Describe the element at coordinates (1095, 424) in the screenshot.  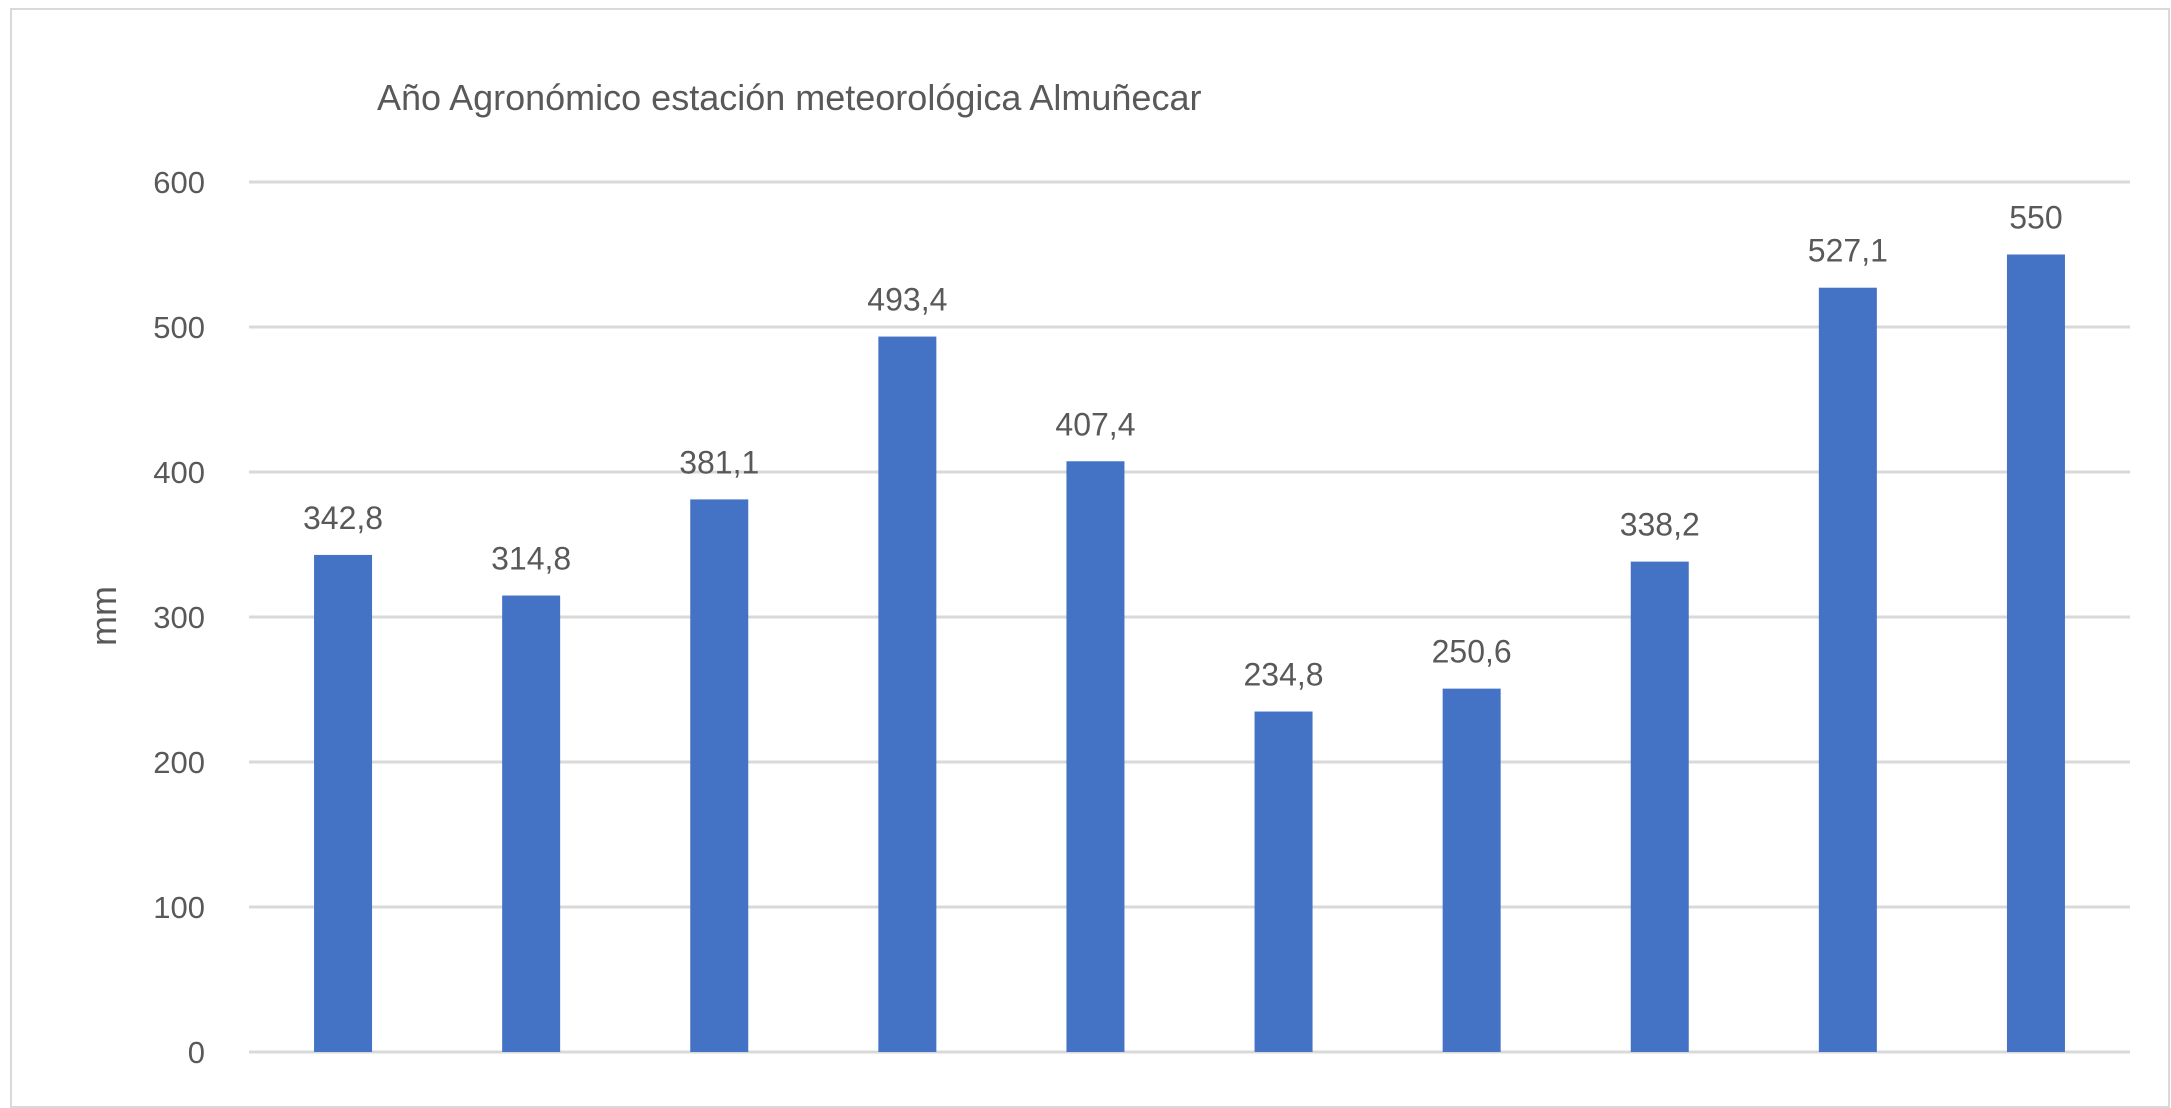
I see `data-label: 407,4` at that location.